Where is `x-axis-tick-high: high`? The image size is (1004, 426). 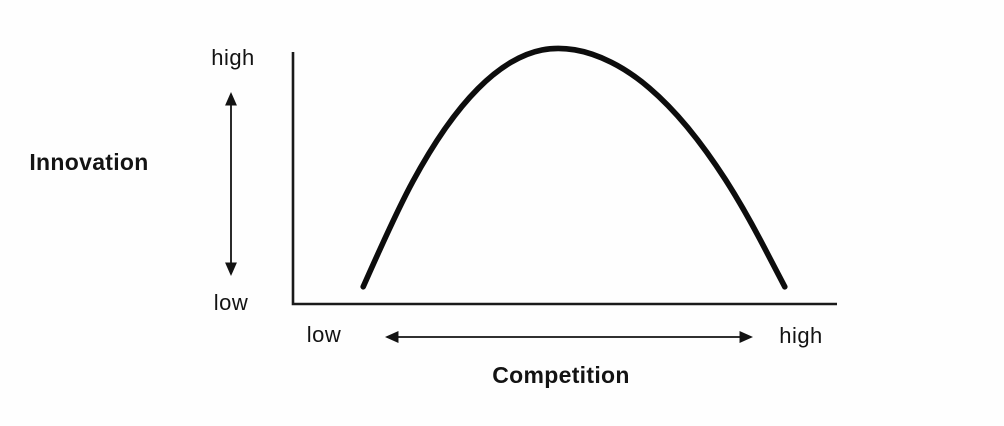
x-axis-tick-high: high is located at coordinates (801, 335).